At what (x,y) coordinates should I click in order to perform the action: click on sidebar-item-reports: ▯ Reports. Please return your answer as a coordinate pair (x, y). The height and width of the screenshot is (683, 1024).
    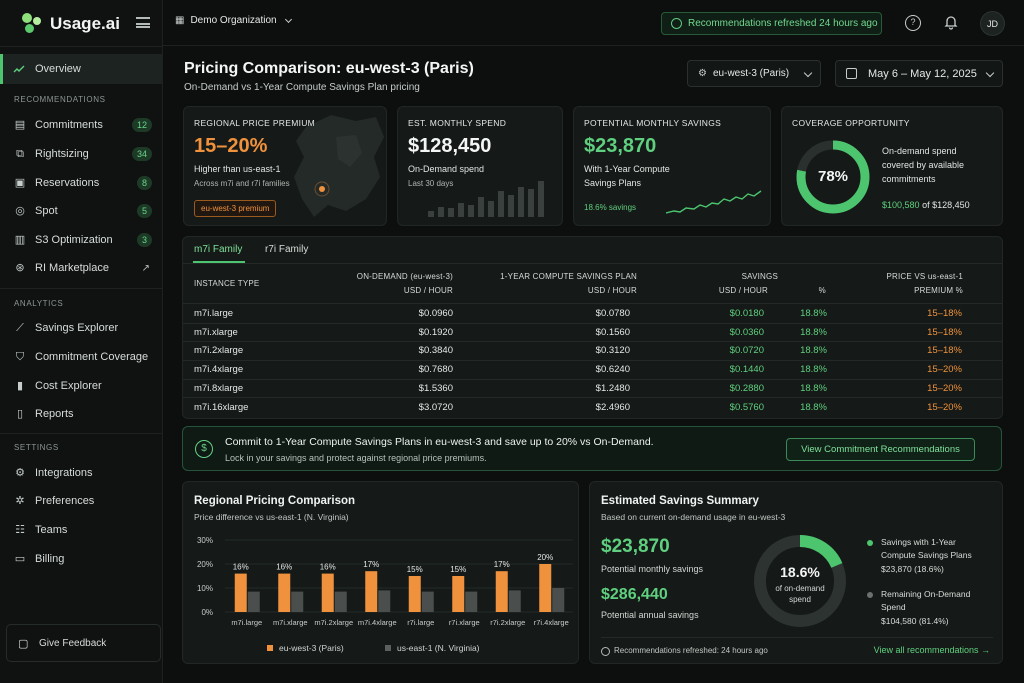
    Looking at the image, I should click on (81, 414).